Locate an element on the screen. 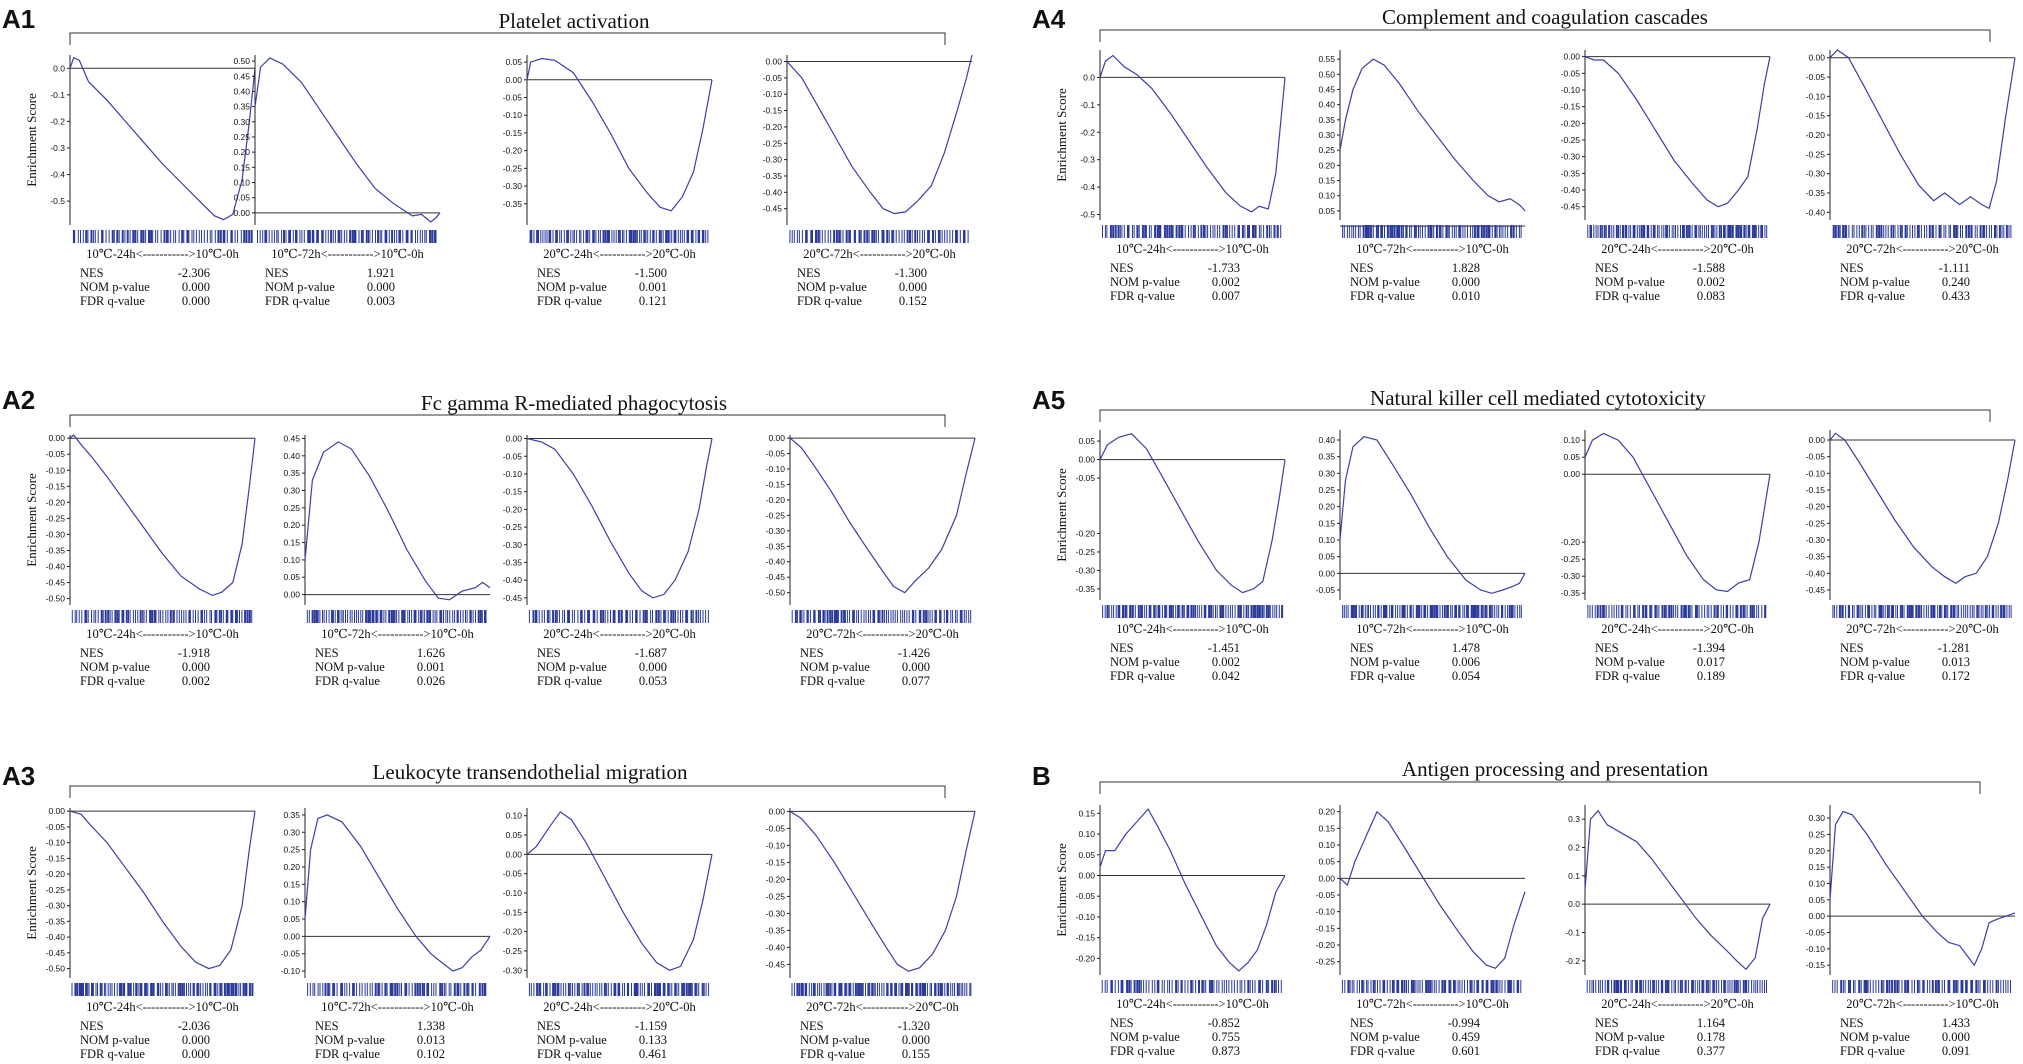 Image resolution: width=2023 pixels, height=1064 pixels. x-axis-label: 10℃-72h<----------->10℃-0h is located at coordinates (1432, 629).